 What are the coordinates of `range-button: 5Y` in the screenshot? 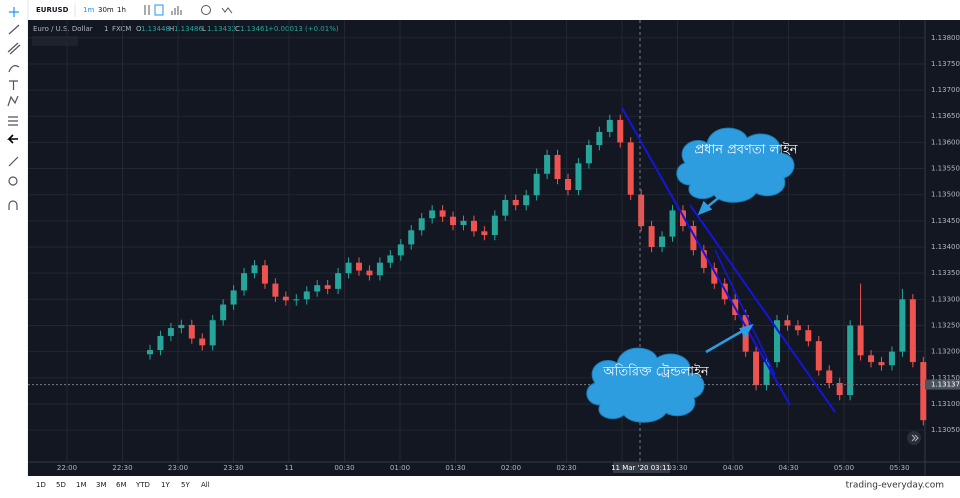 It's located at (185, 485).